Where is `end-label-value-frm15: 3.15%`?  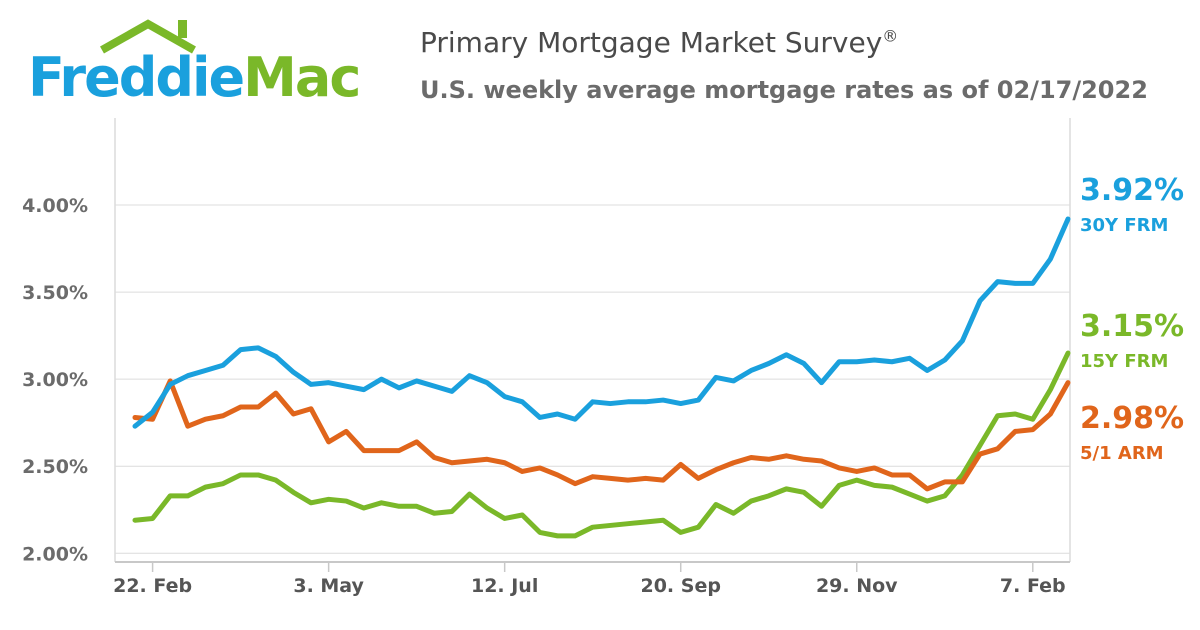 end-label-value-frm15: 3.15% is located at coordinates (1132, 326).